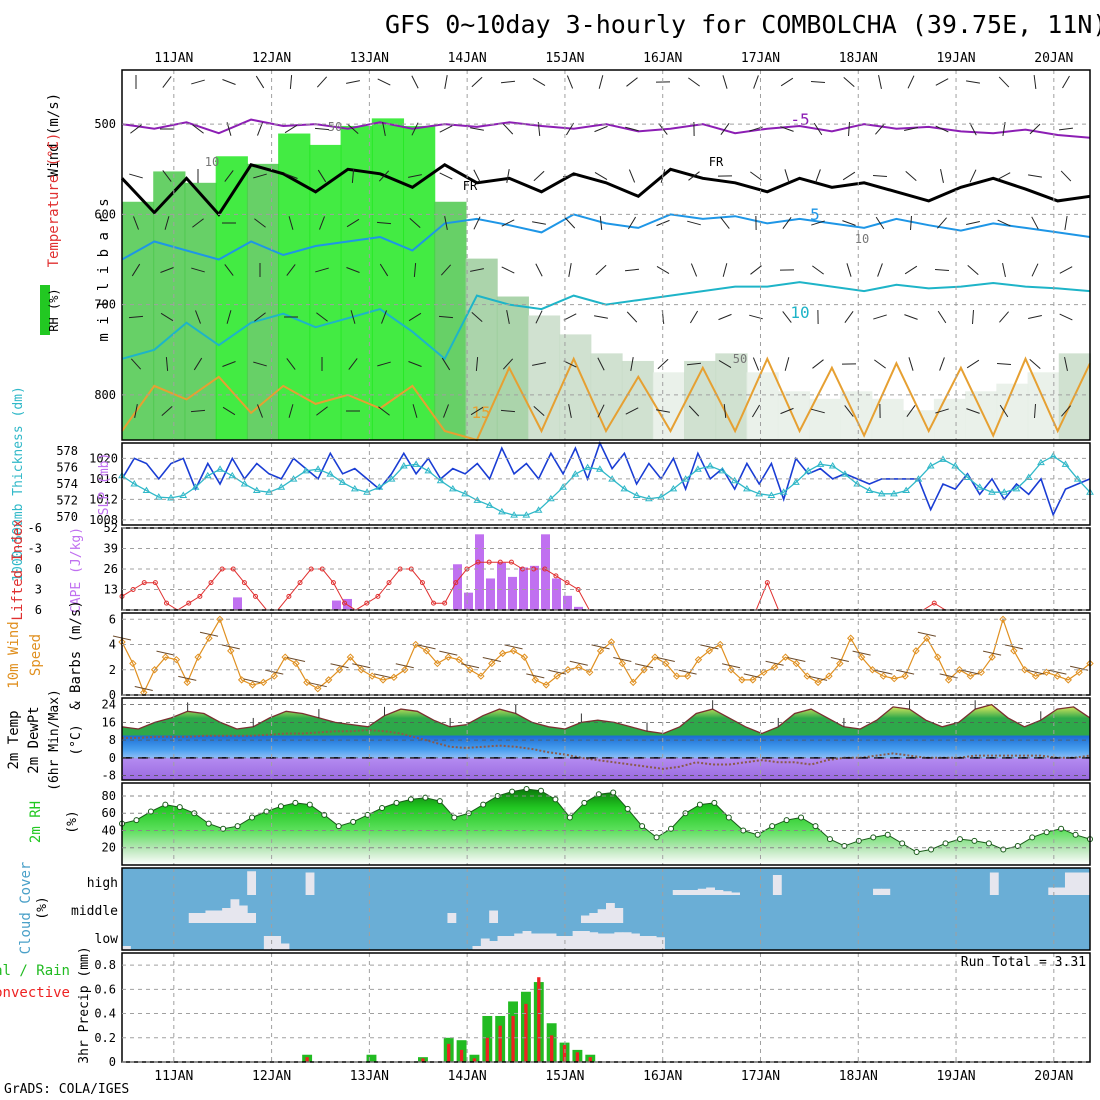 Image resolution: width=1100 pixels, height=1100 pixels. I want to click on axis-title-slp: SLP (mb), so click(104, 484).